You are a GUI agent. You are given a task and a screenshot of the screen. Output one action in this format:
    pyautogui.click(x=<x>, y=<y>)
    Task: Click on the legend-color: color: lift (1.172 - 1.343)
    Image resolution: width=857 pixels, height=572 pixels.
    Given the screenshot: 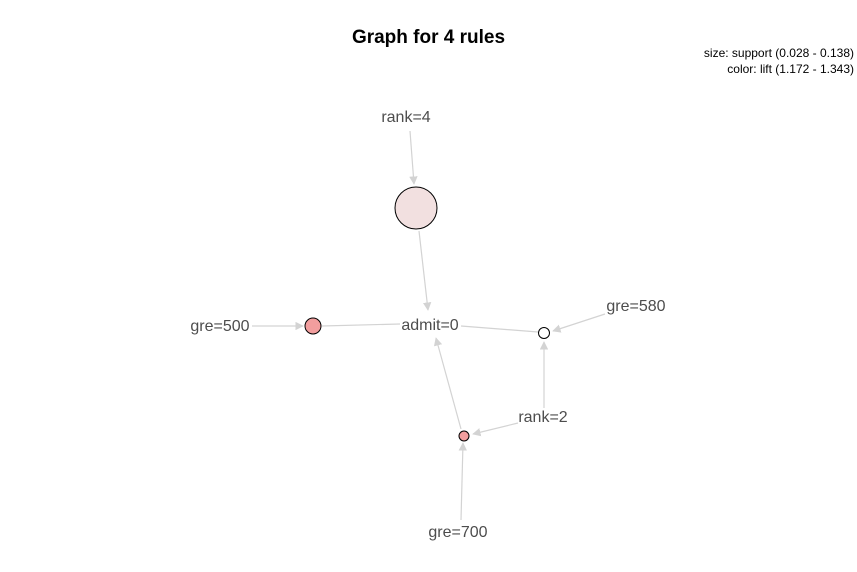 What is the action you would take?
    pyautogui.click(x=790, y=69)
    